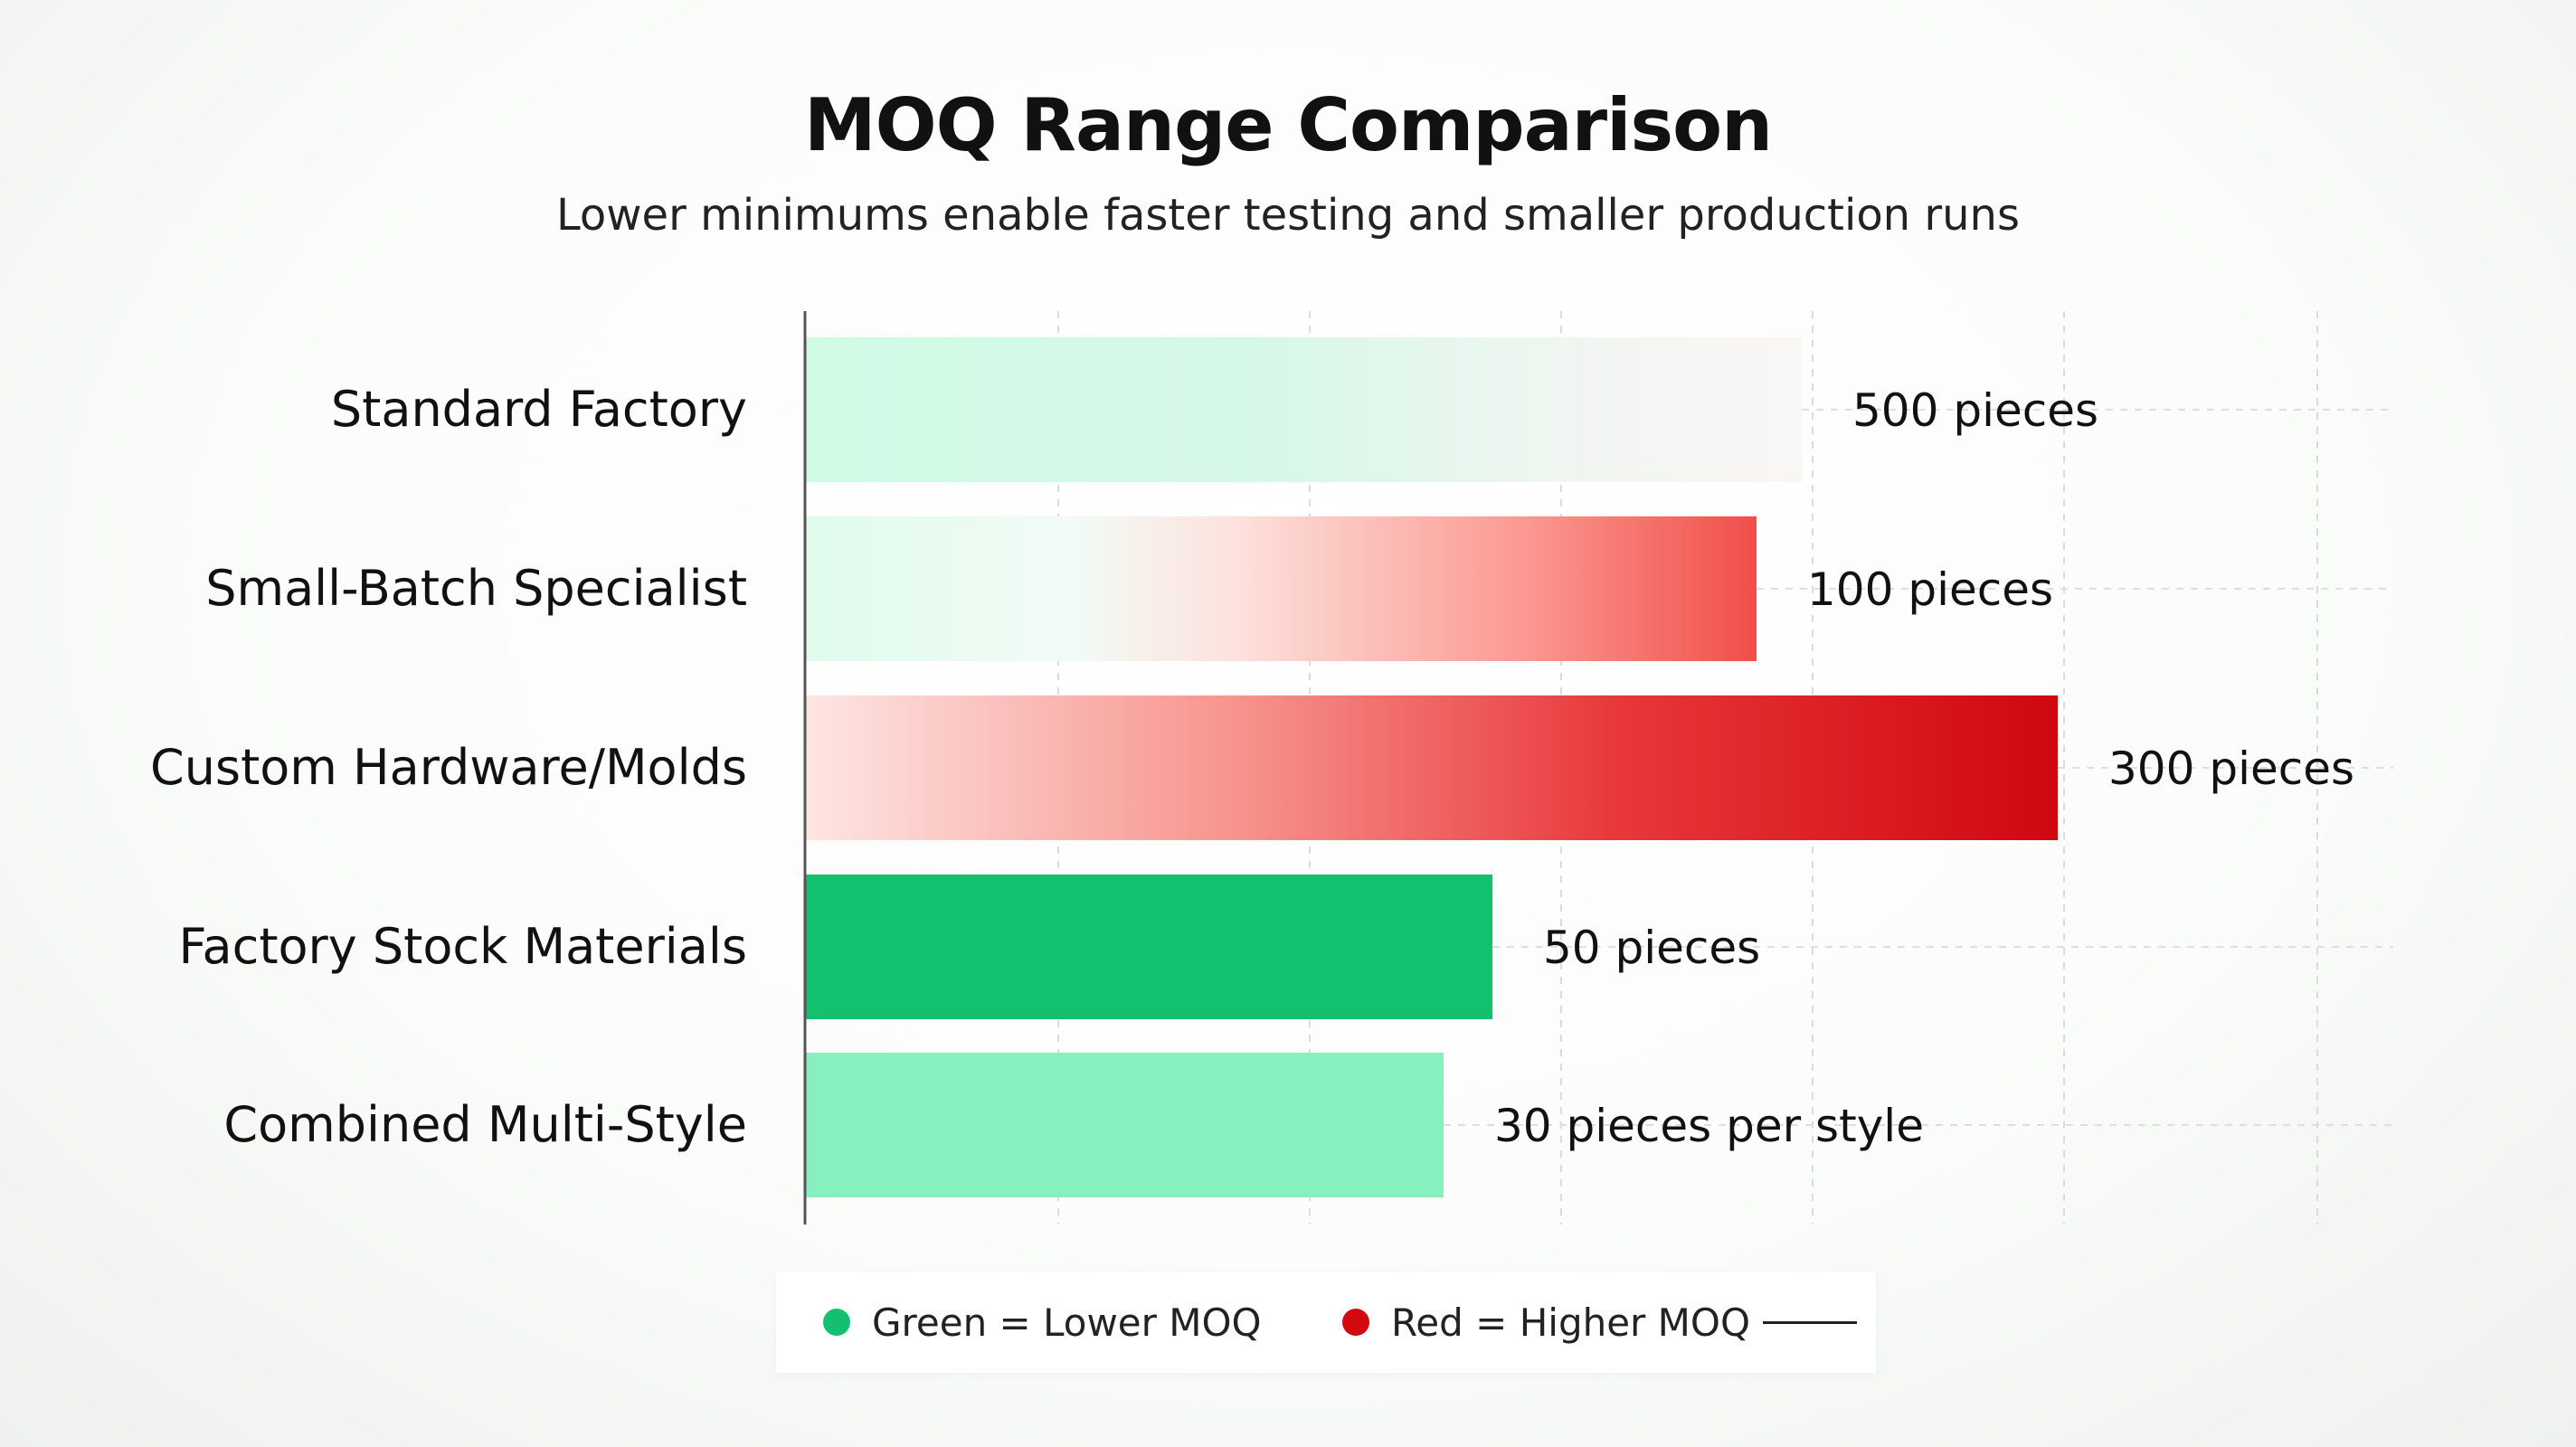 The image size is (2576, 1447). Describe the element at coordinates (485, 1124) in the screenshot. I see `category-label-4: Combined Multi-Style` at that location.